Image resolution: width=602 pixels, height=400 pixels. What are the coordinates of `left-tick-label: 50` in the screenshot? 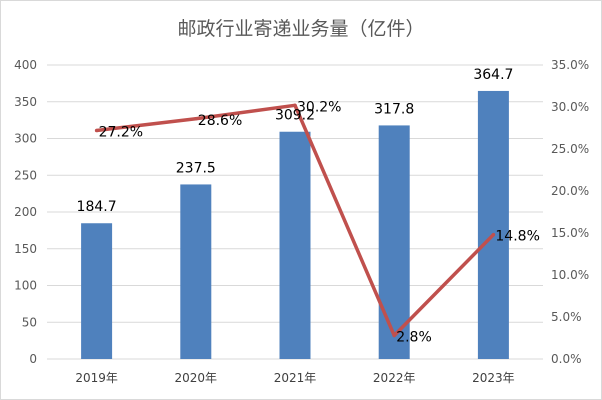 It's located at (29, 322).